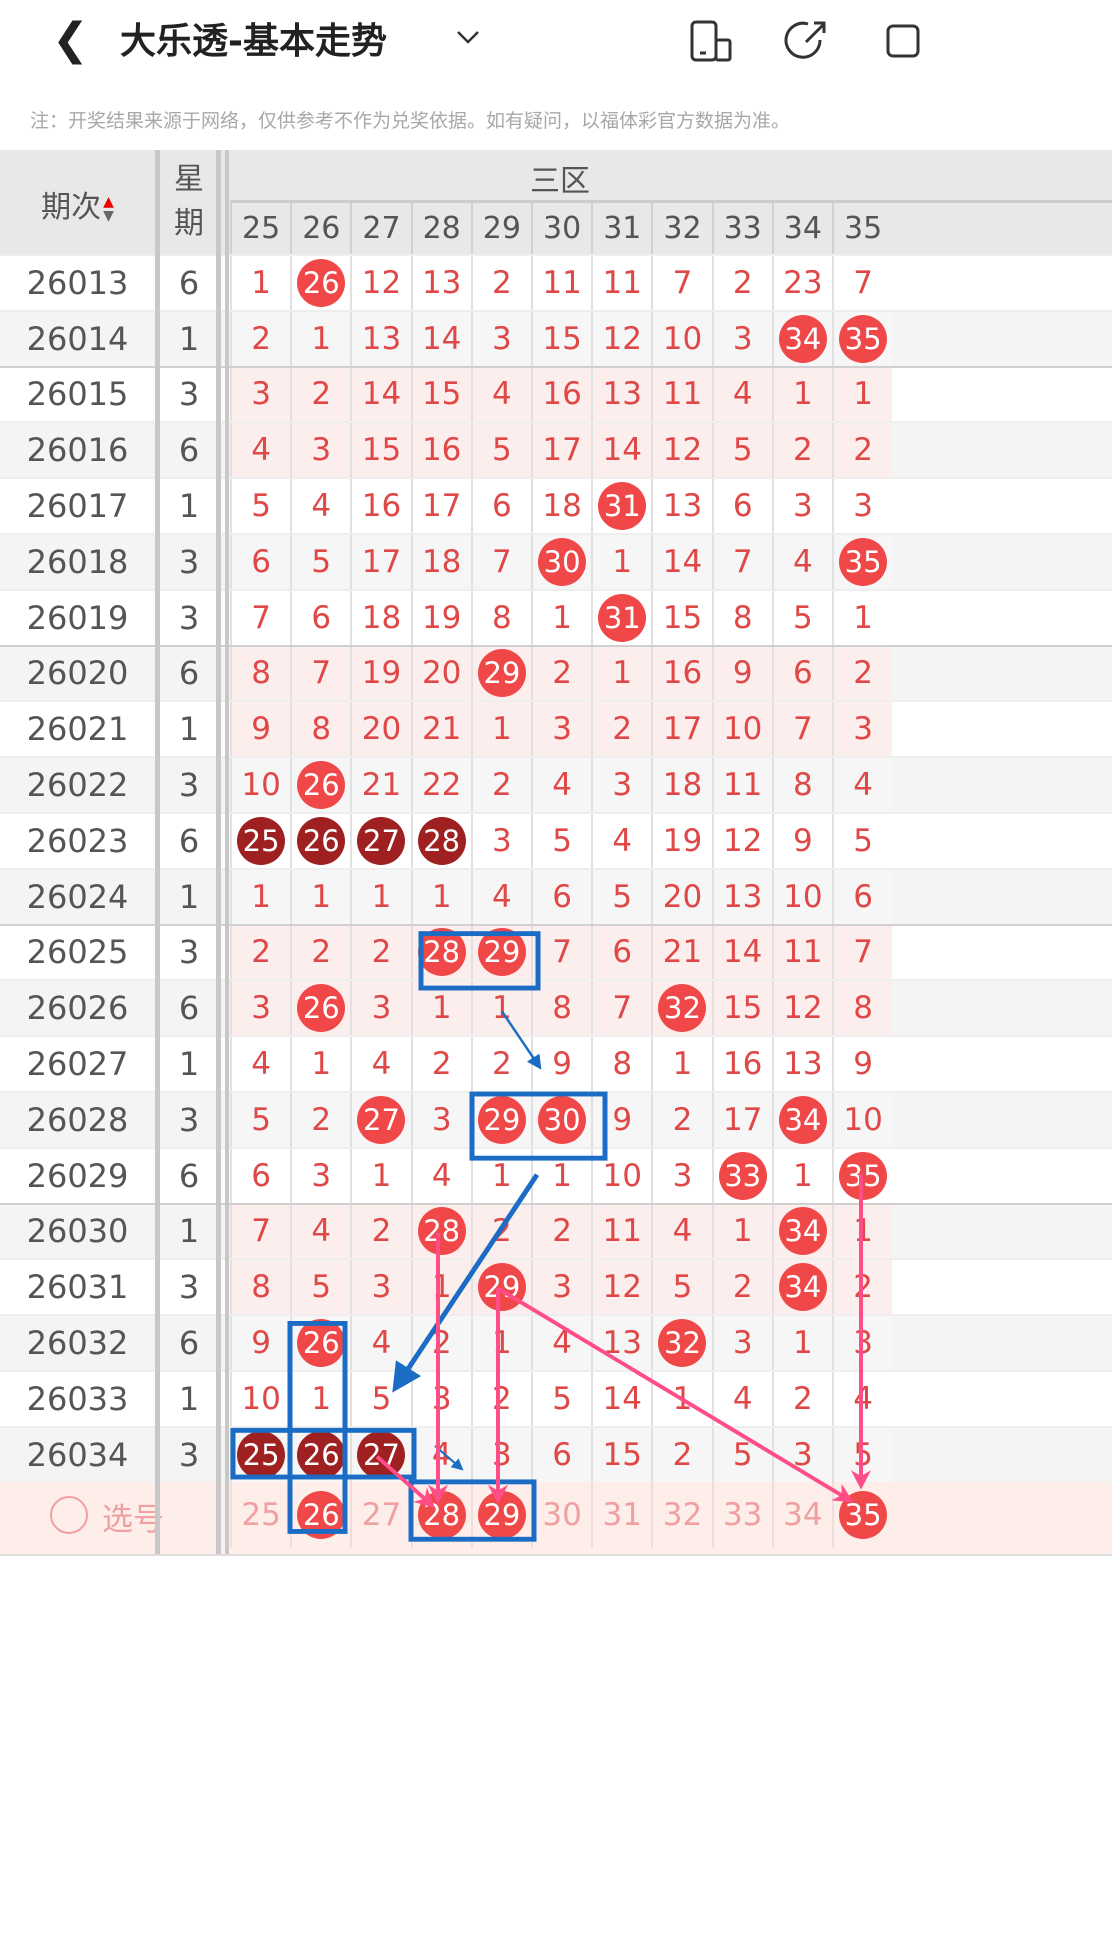  Describe the element at coordinates (622, 617) in the screenshot. I see `drawn-number-ball: 31` at that location.